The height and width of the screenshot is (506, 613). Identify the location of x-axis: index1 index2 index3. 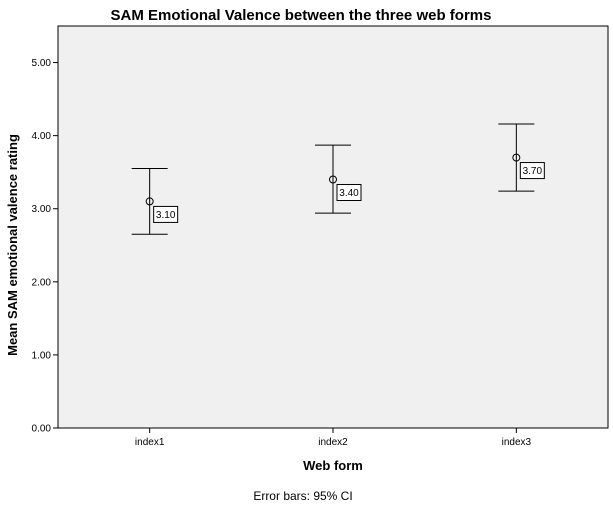
(333, 438).